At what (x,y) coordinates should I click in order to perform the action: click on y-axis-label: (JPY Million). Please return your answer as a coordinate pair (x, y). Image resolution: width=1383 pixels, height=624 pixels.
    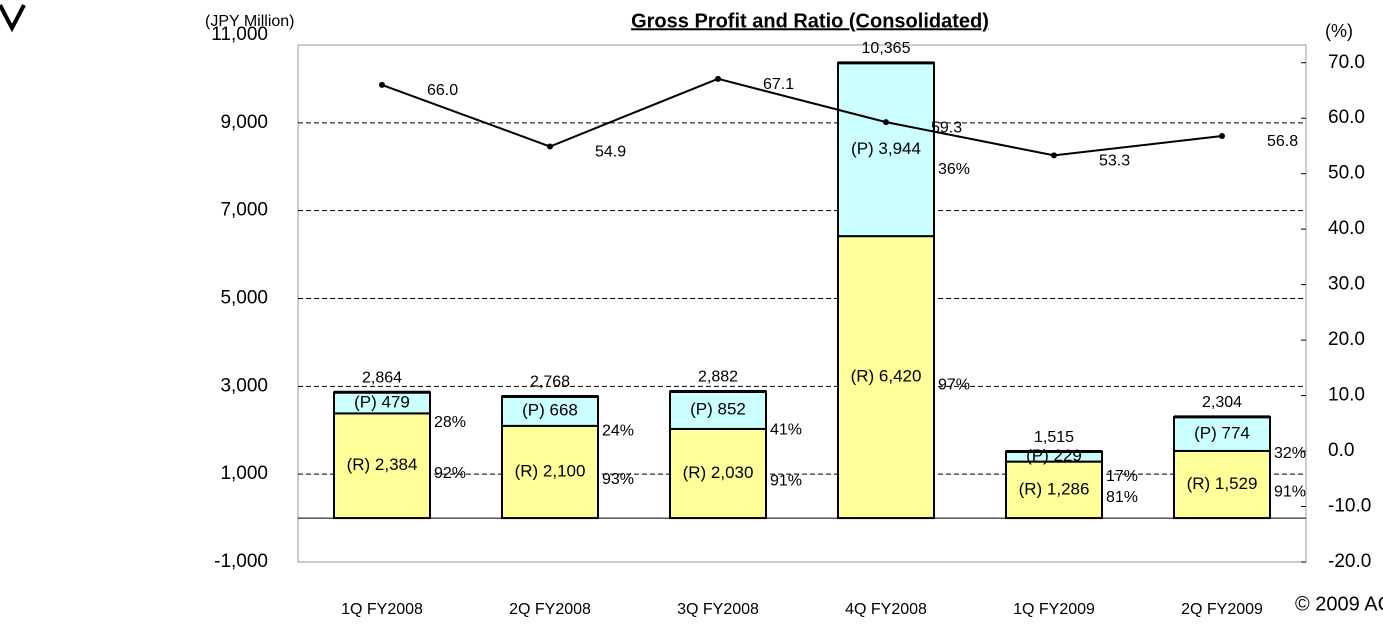
    Looking at the image, I should click on (250, 21).